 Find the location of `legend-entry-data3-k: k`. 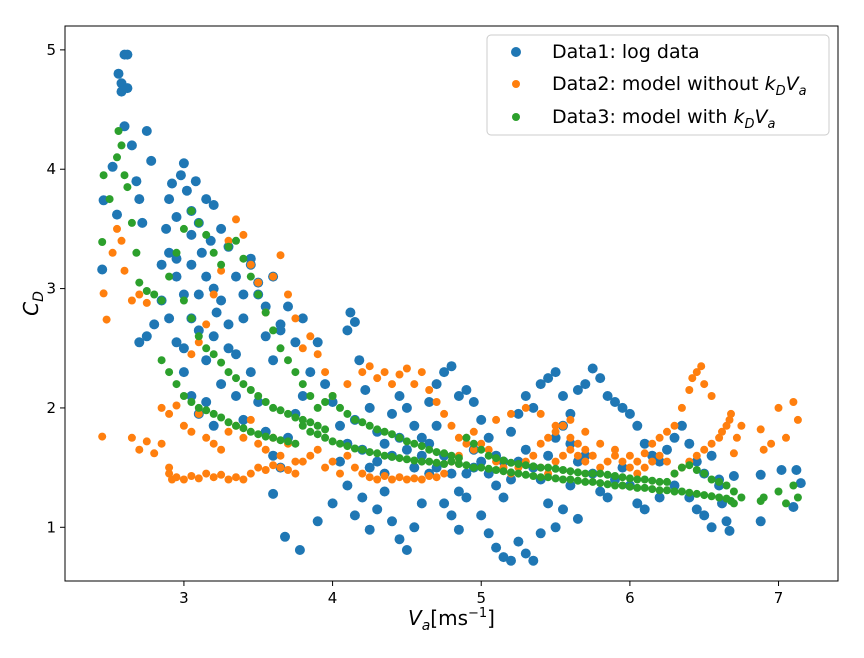

legend-entry-data3-k: k is located at coordinates (739, 117).